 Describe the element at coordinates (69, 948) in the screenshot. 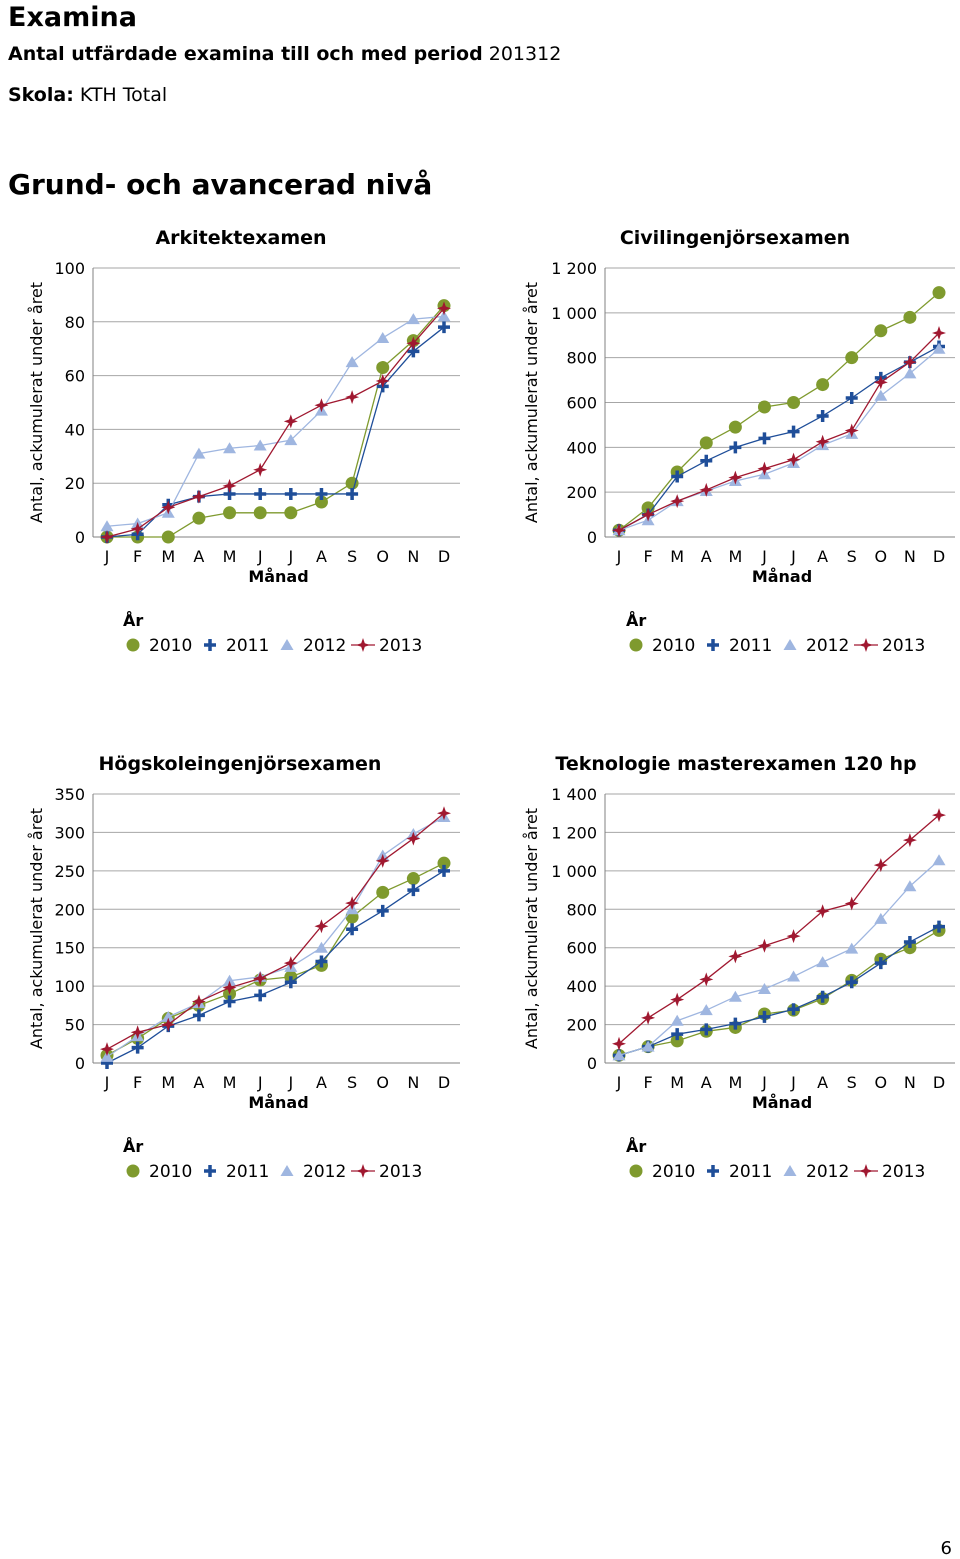

I see `y-tick-label: 150` at that location.